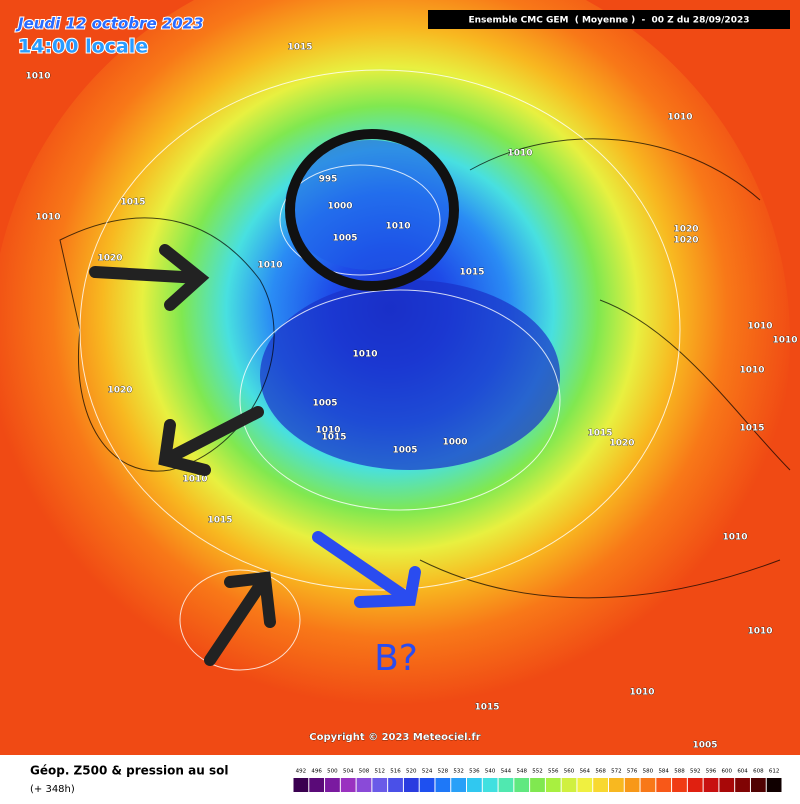 This screenshot has width=800, height=804. I want to click on scale-label: 512, so click(380, 772).